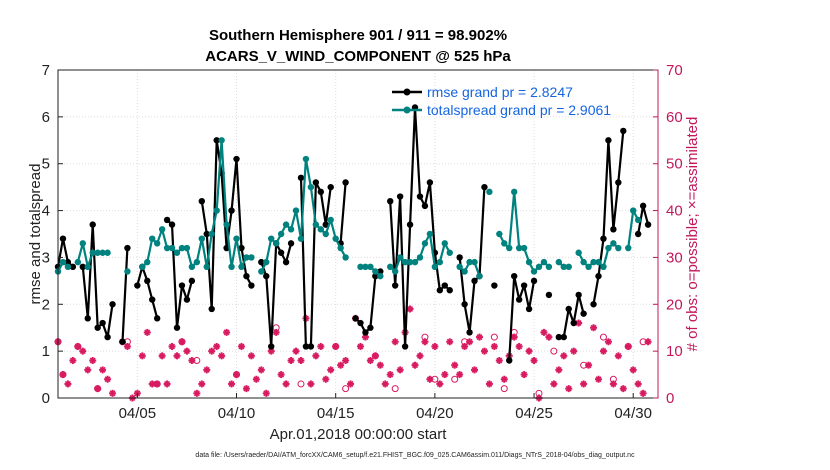 The height and width of the screenshot is (470, 830). Describe the element at coordinates (336, 413) in the screenshot. I see `x-tick-label: 04/15` at that location.